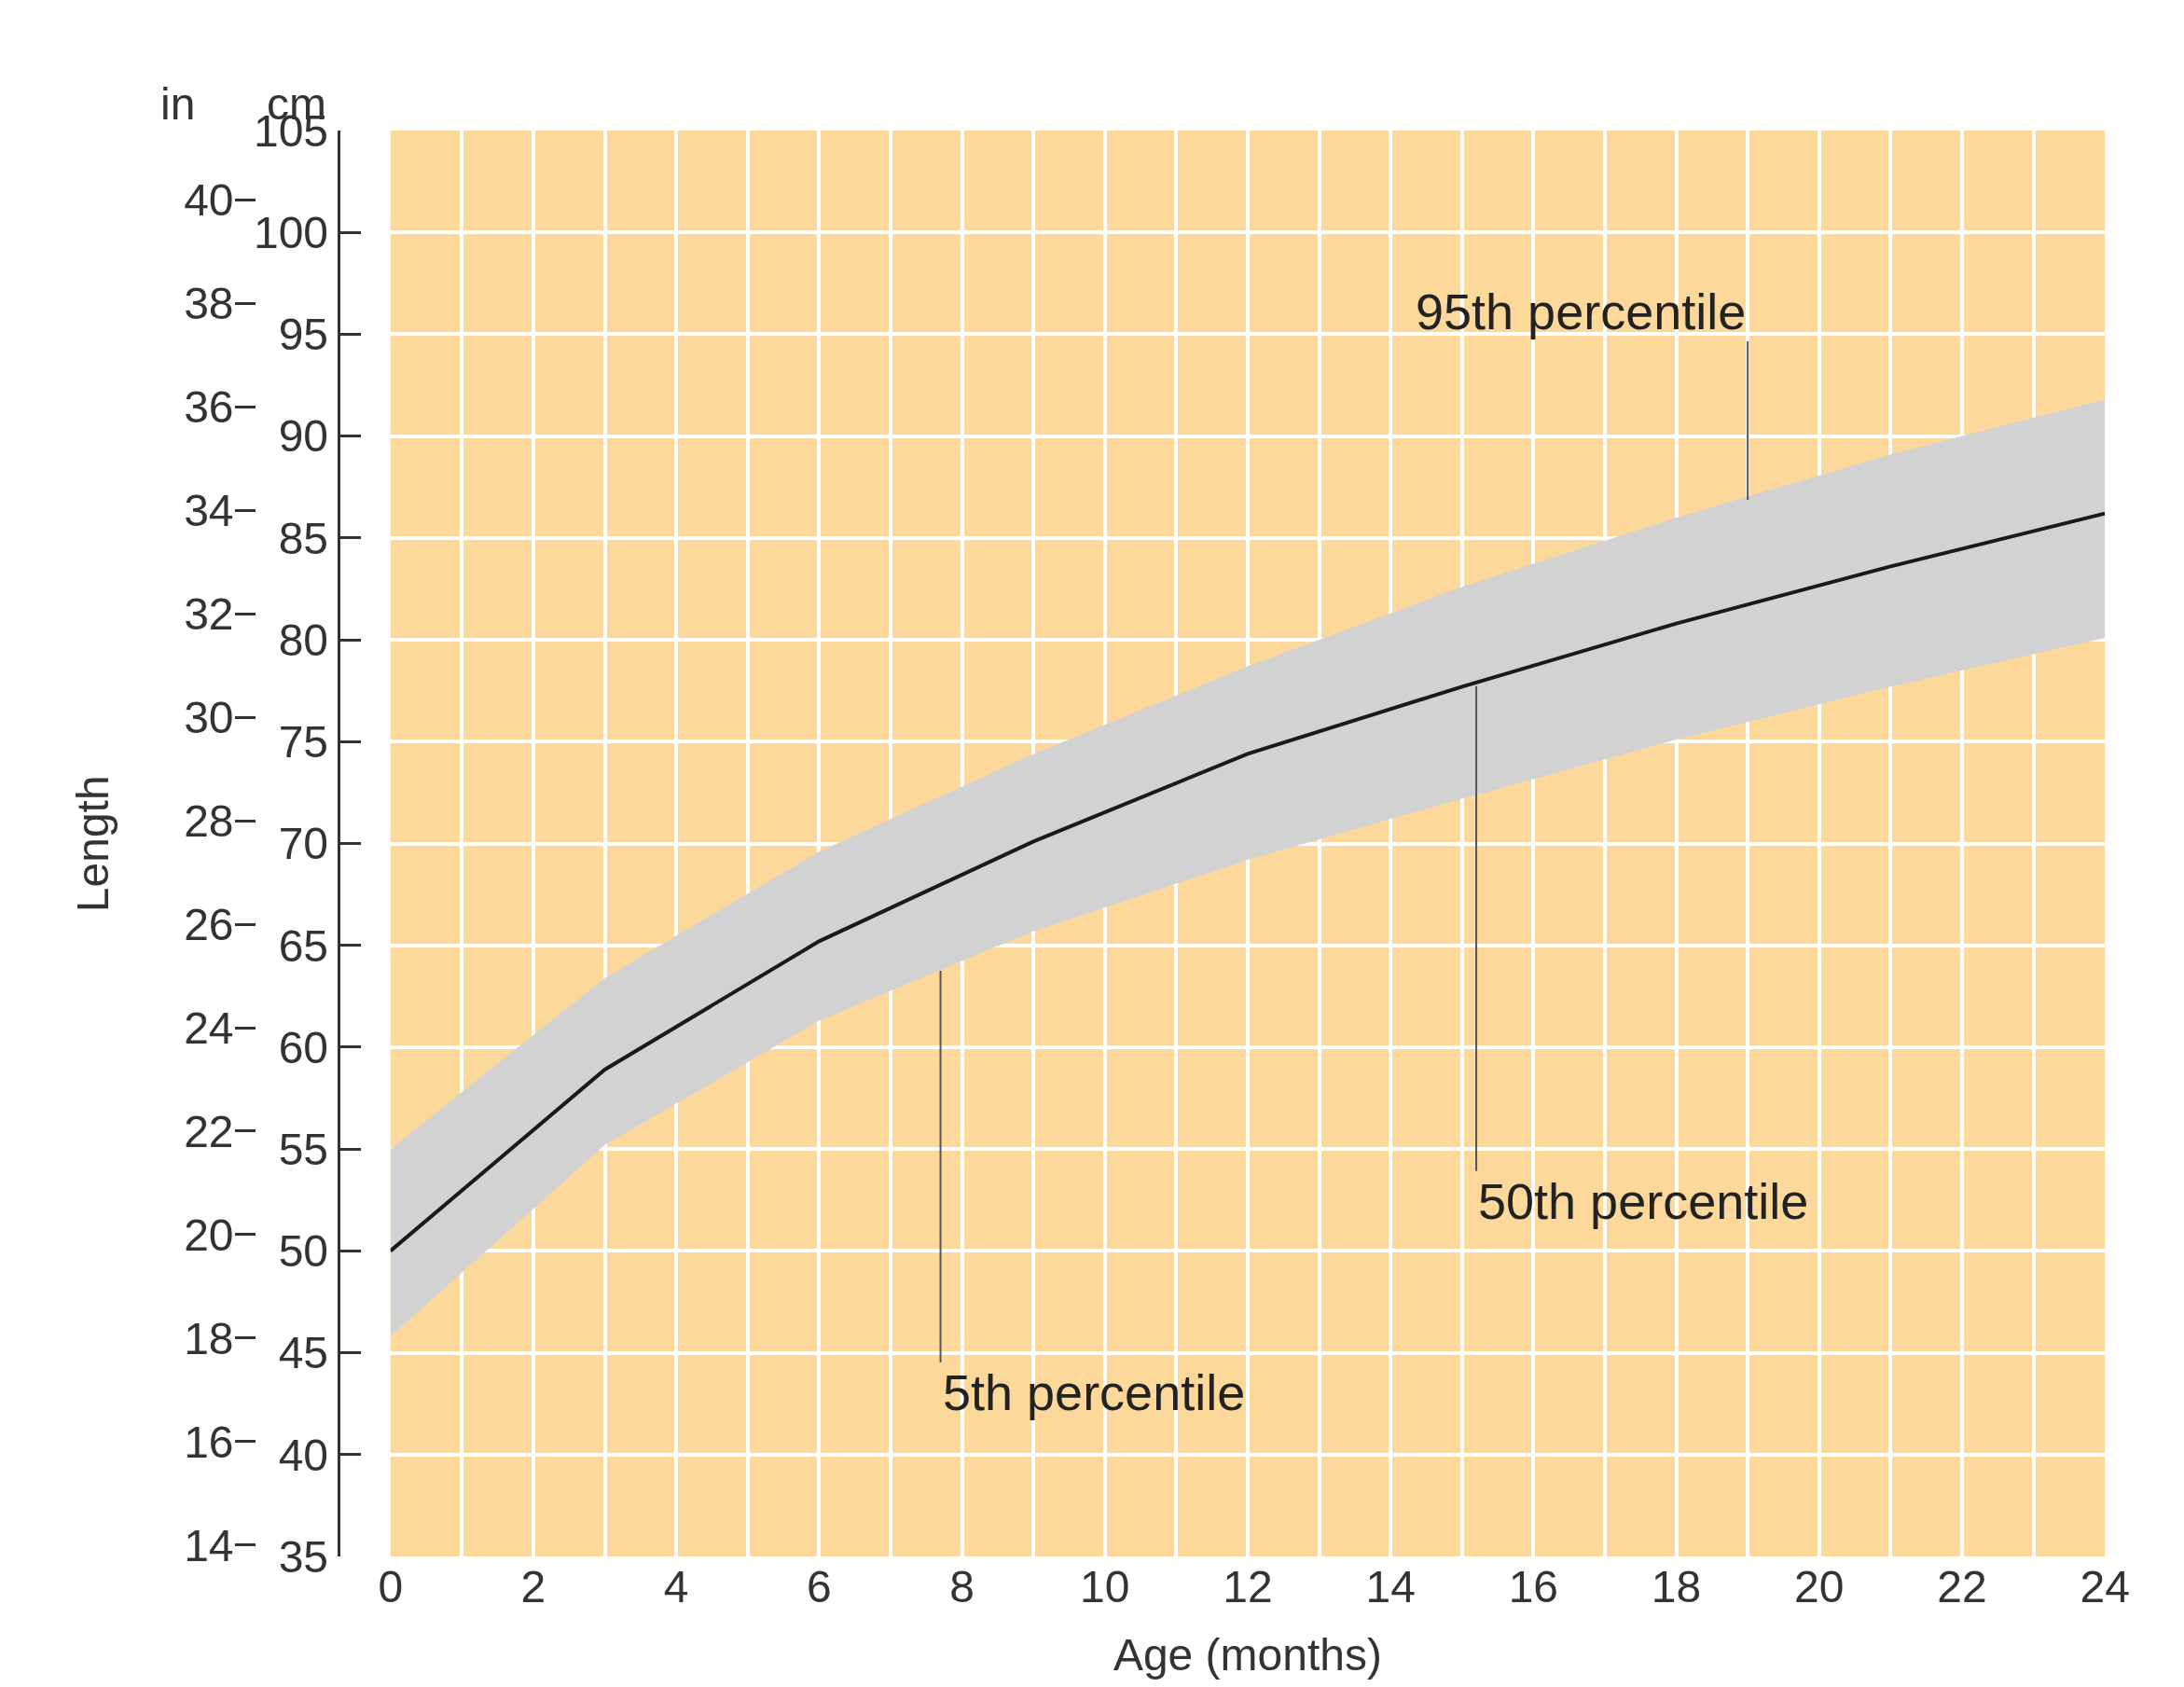 The height and width of the screenshot is (1687, 2184). Describe the element at coordinates (209, 1131) in the screenshot. I see `y-tick-label: 22` at that location.